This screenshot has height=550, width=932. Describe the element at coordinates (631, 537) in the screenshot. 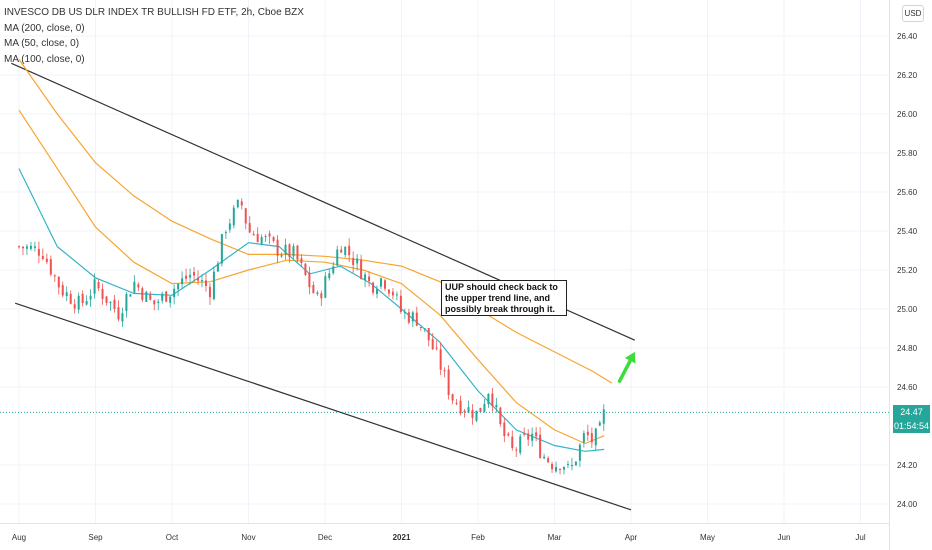

I see `x-tick-label: Apr` at that location.